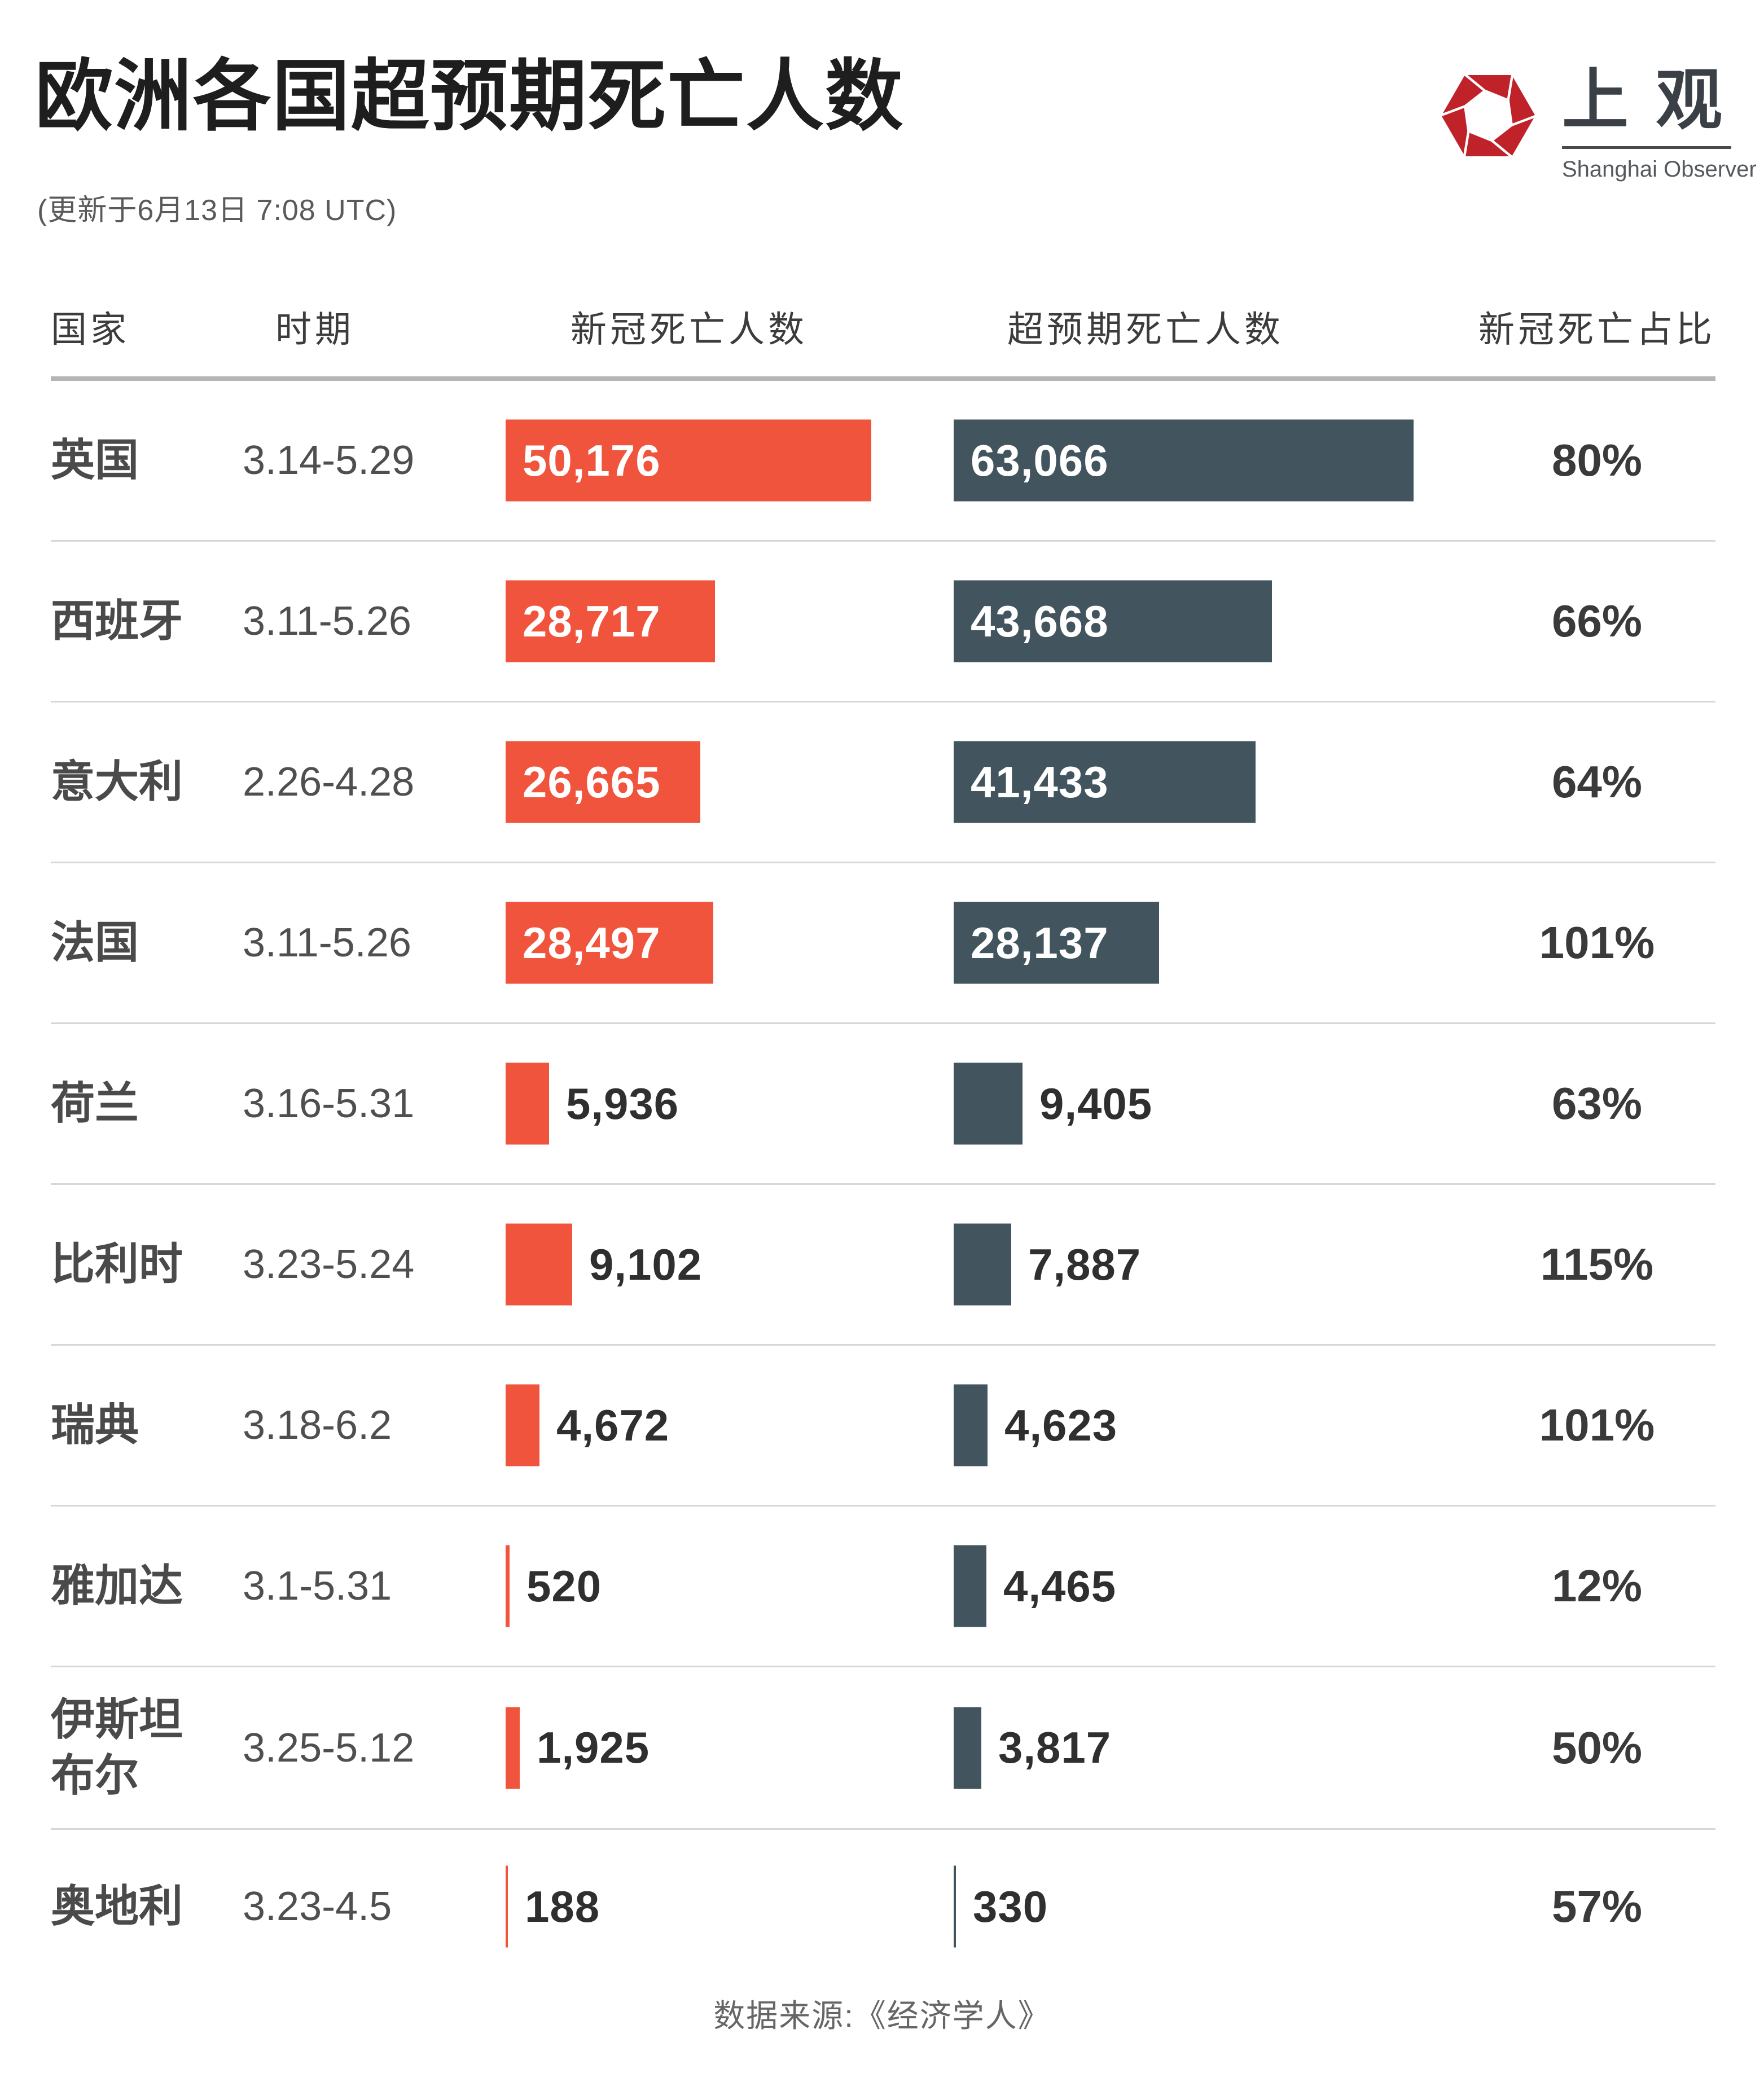  I want to click on covid-deaths-bar: 28,497, so click(609, 943).